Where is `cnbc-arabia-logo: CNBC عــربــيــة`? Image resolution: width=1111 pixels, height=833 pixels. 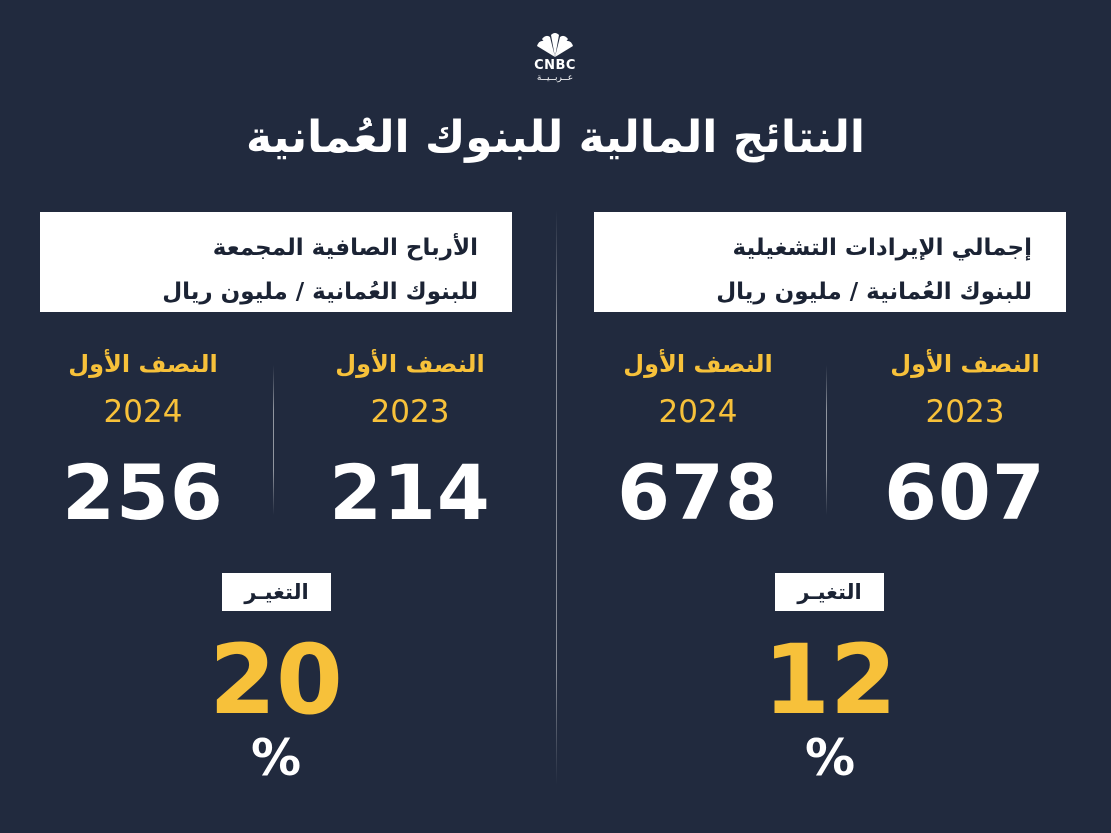
cnbc-arabia-logo: CNBC عــربــيــة is located at coordinates (555, 62).